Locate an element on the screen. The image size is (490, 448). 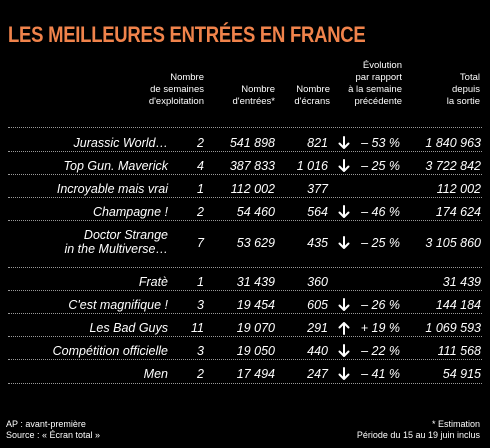
header-entries-line2: d'entrées* is located at coordinates (253, 101).